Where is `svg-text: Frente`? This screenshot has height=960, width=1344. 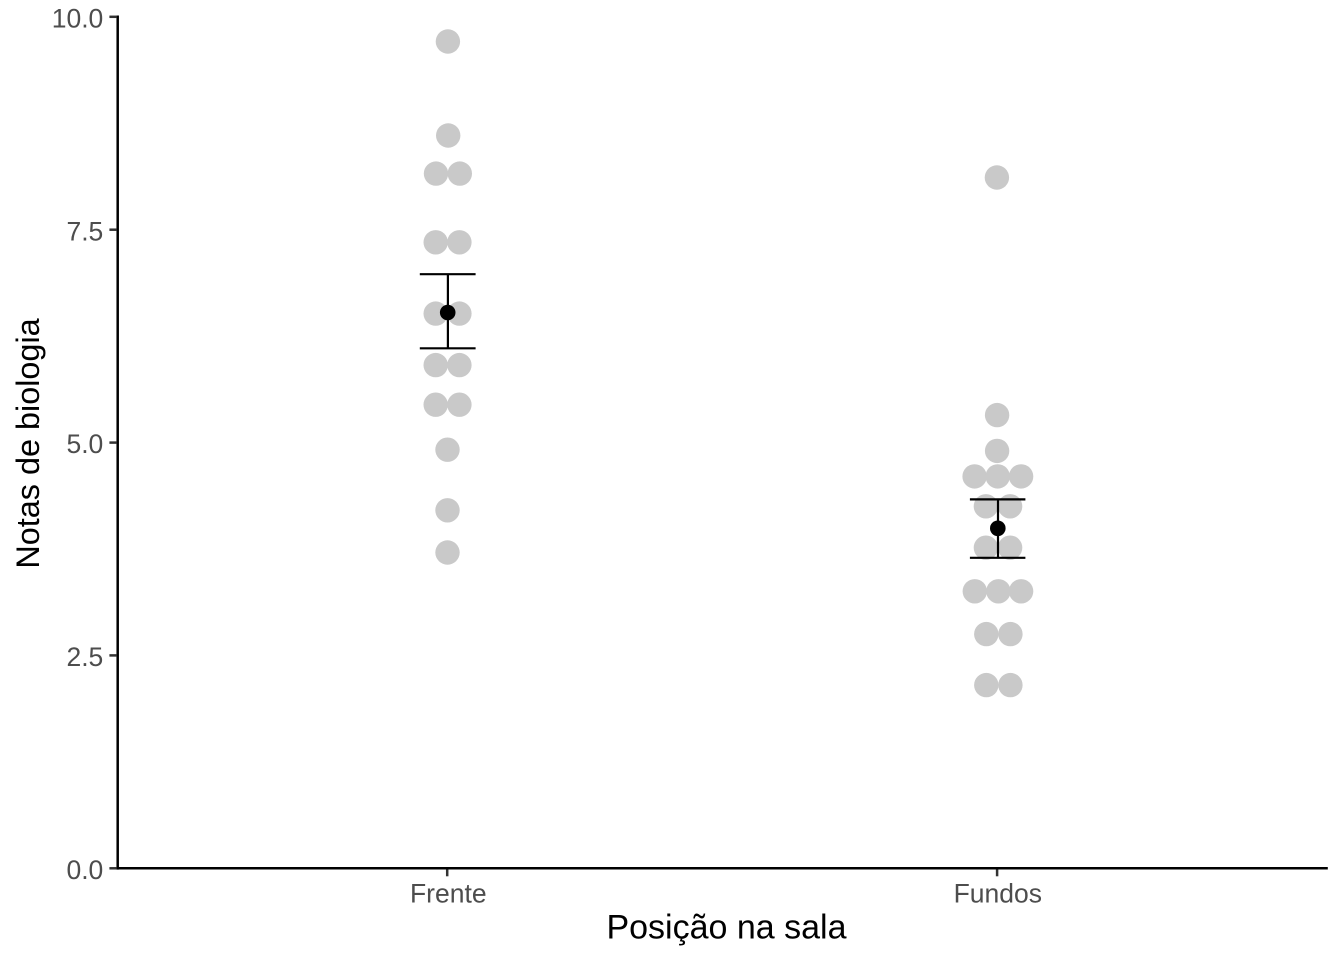
svg-text: Frente is located at coordinates (448, 894).